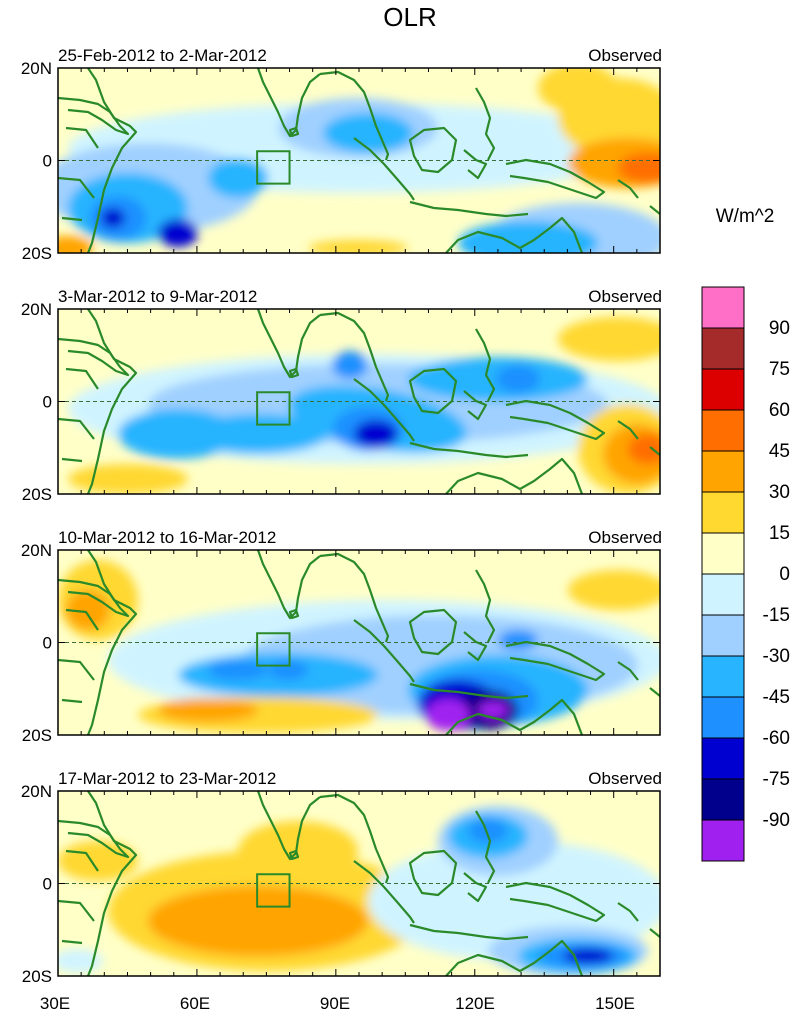  I want to click on colorbar-label: -60, so click(776, 738).